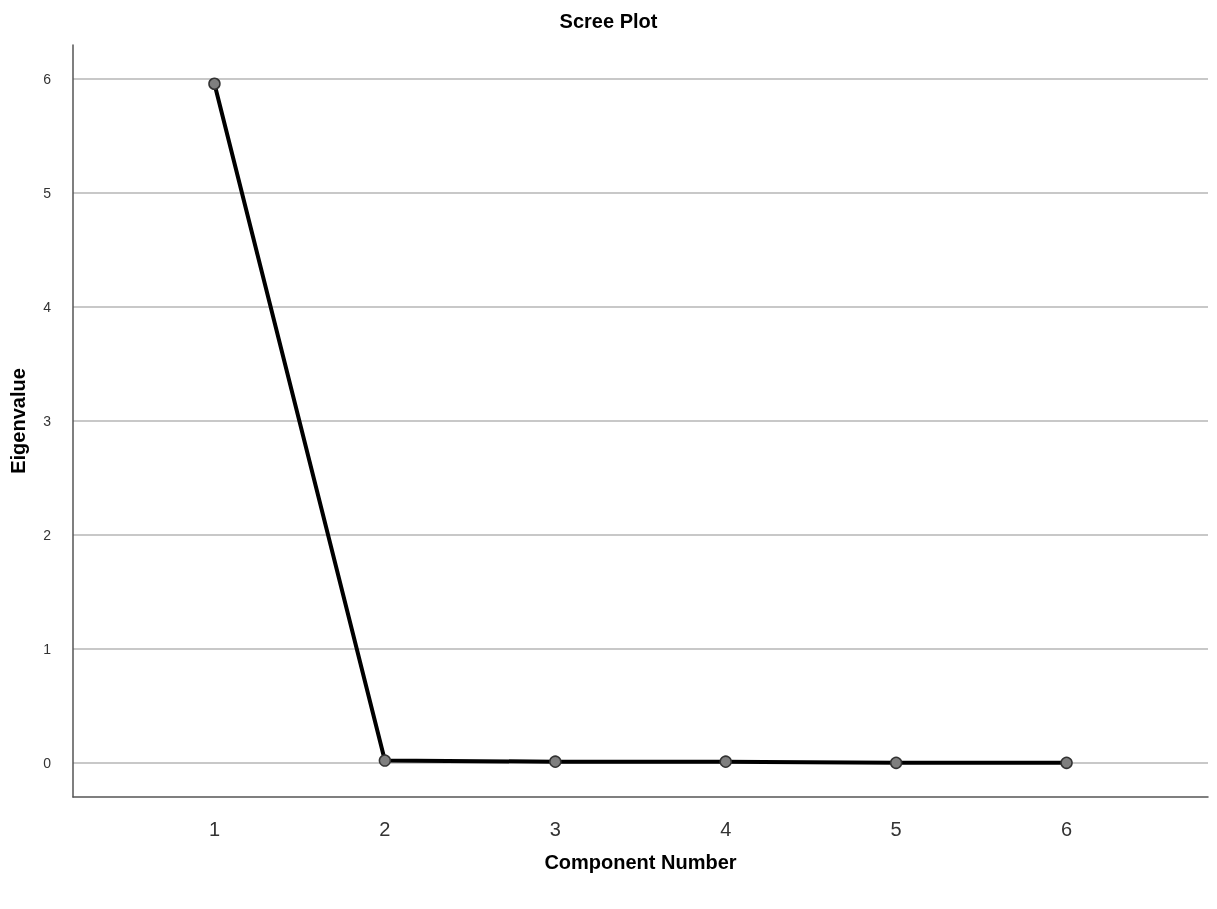 This screenshot has height=909, width=1217. Describe the element at coordinates (896, 829) in the screenshot. I see `x-tick-label: 5` at that location.